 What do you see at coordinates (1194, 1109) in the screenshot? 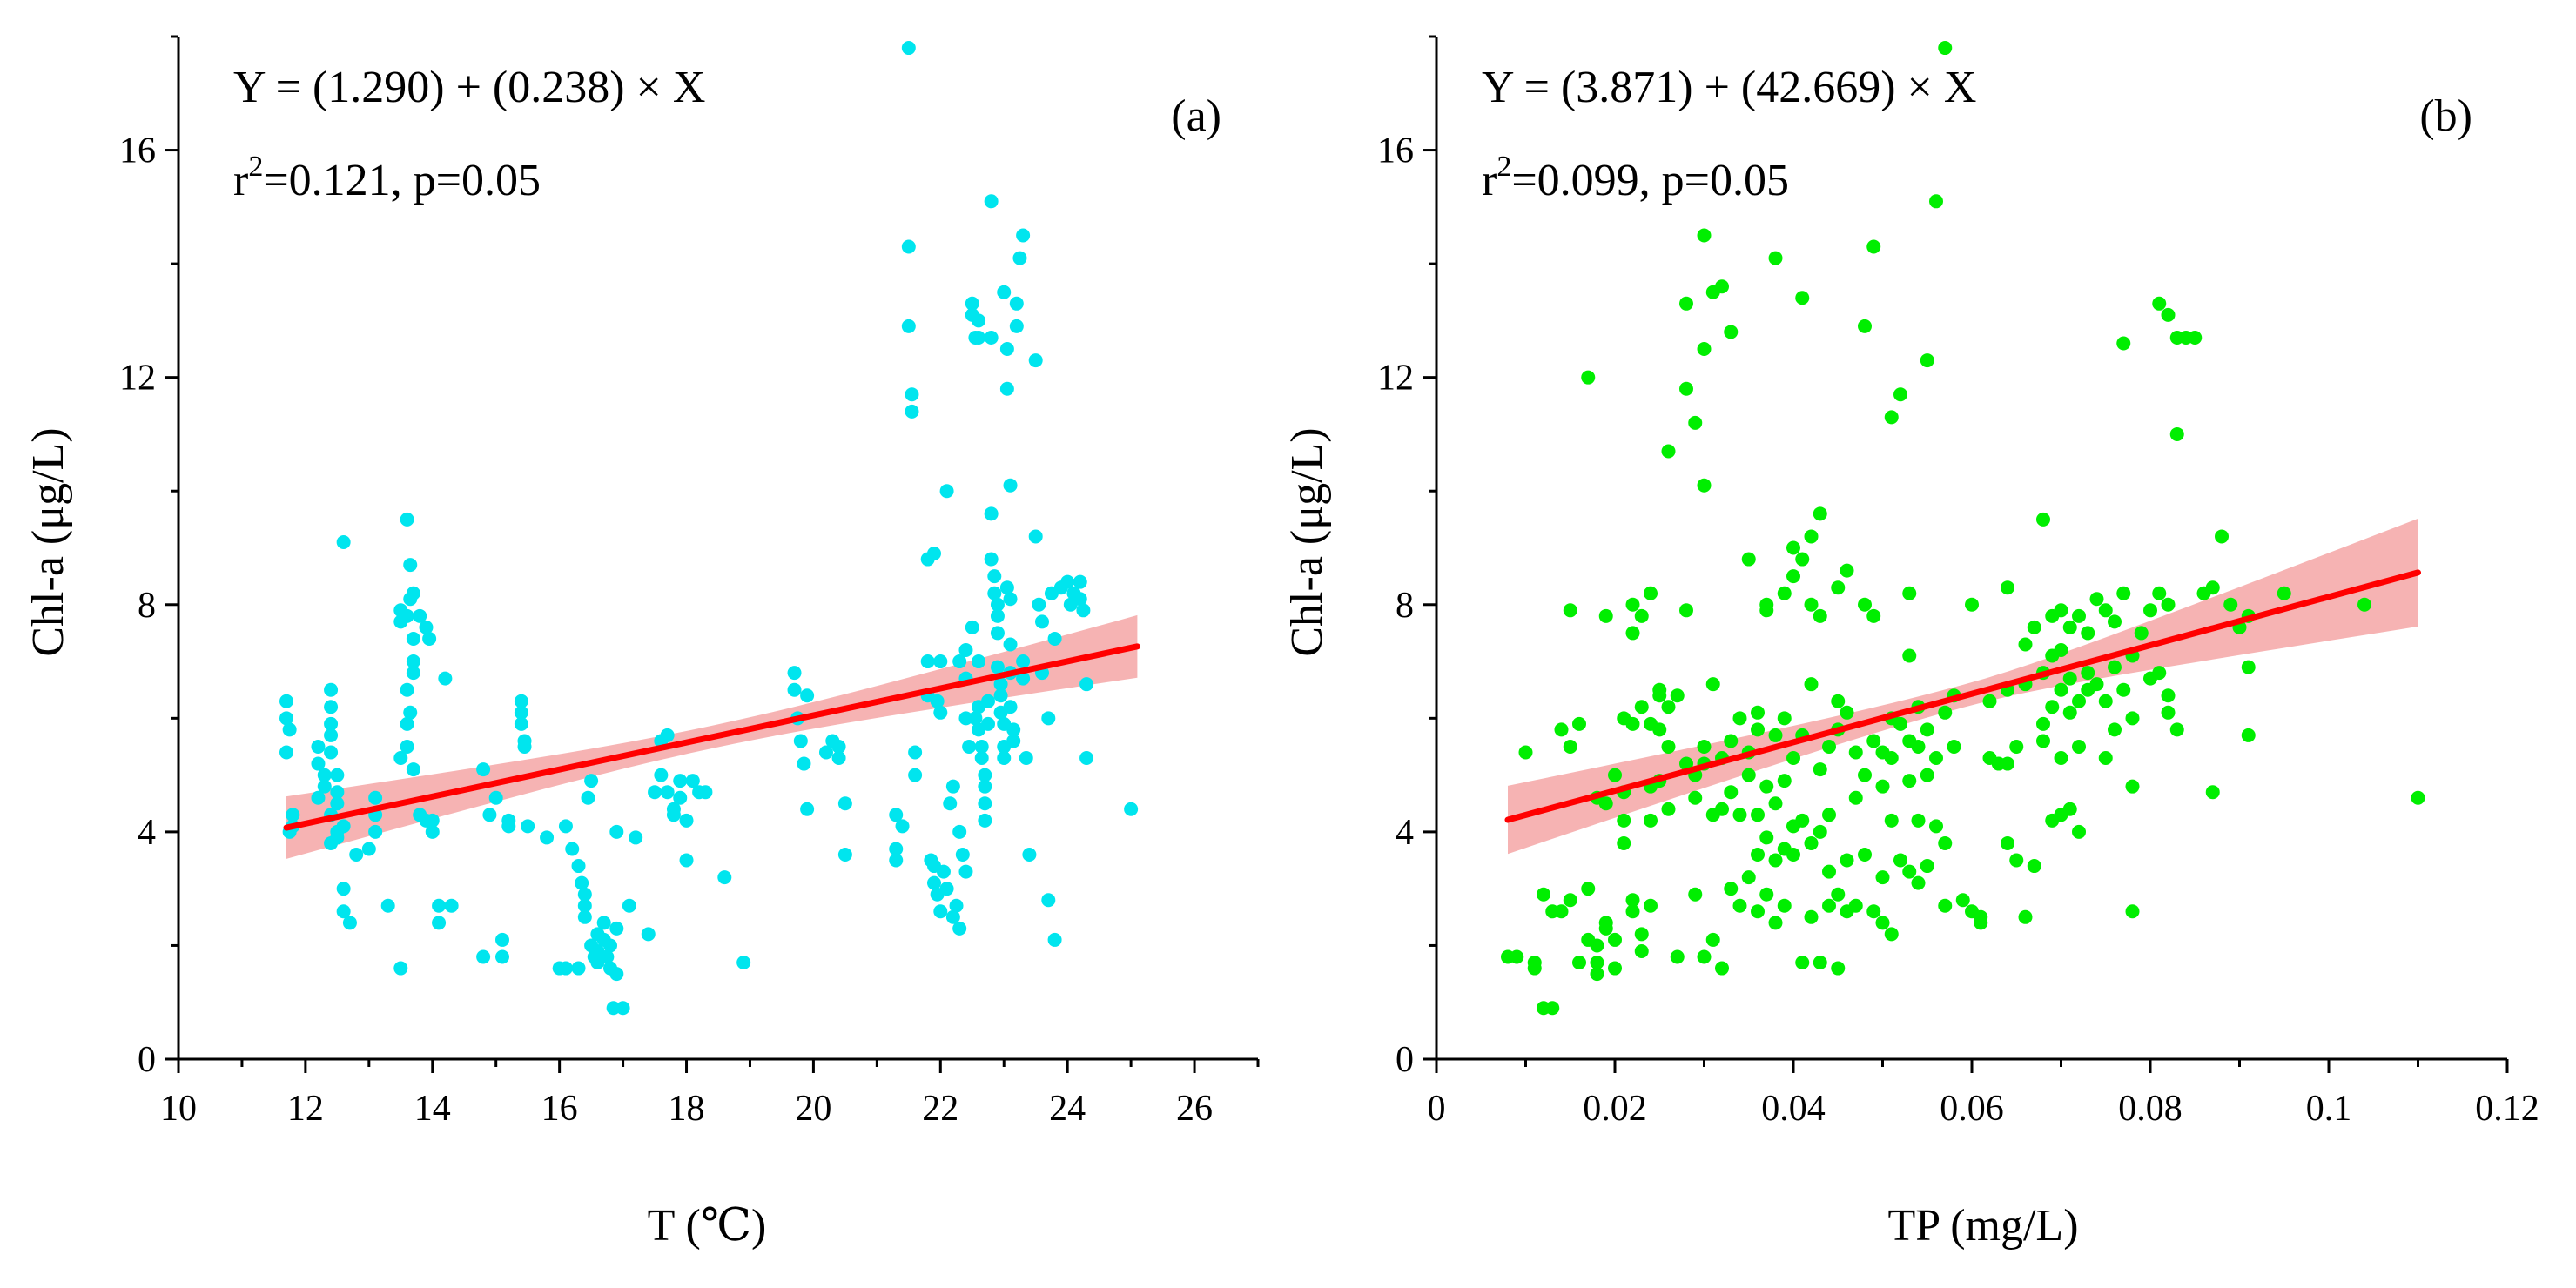
I see `panel-a-x-tick-label: 26` at bounding box center [1194, 1109].